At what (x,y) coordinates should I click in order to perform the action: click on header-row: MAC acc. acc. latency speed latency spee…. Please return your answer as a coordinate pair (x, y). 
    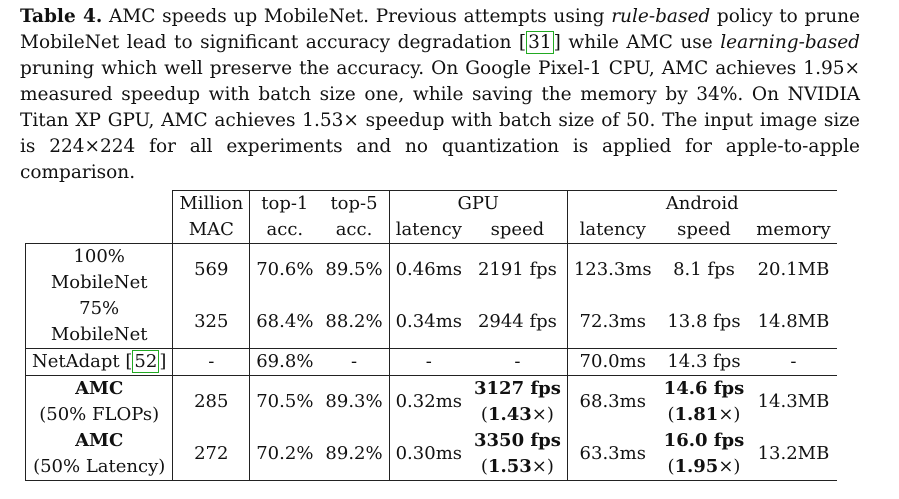
    Looking at the image, I should click on (431, 230).